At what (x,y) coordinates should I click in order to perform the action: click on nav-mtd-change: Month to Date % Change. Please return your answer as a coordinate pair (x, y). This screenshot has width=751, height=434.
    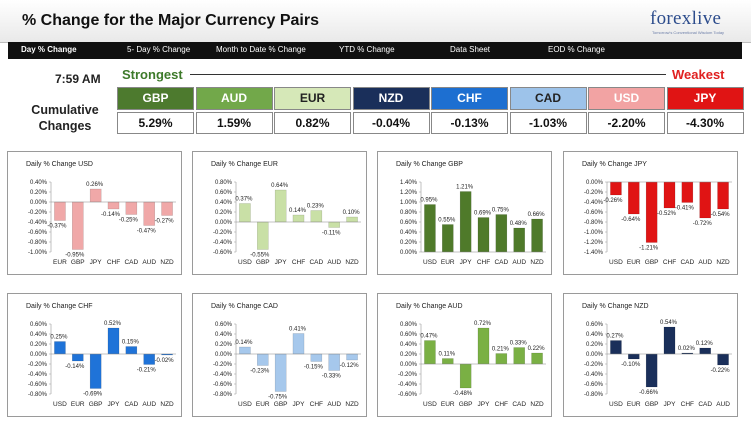
    Looking at the image, I should click on (261, 49).